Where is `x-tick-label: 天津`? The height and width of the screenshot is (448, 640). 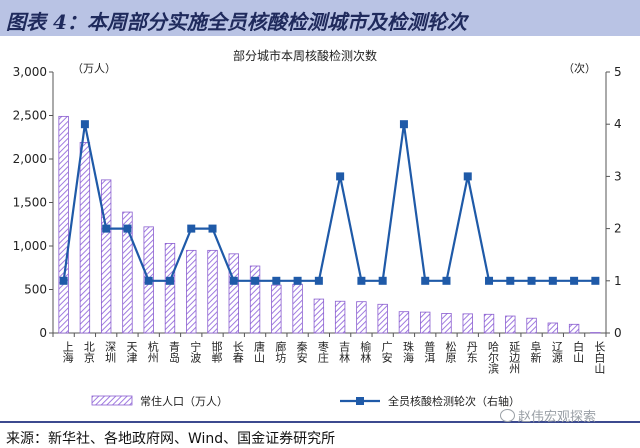
x-tick-label: 天津 is located at coordinates (131, 352).